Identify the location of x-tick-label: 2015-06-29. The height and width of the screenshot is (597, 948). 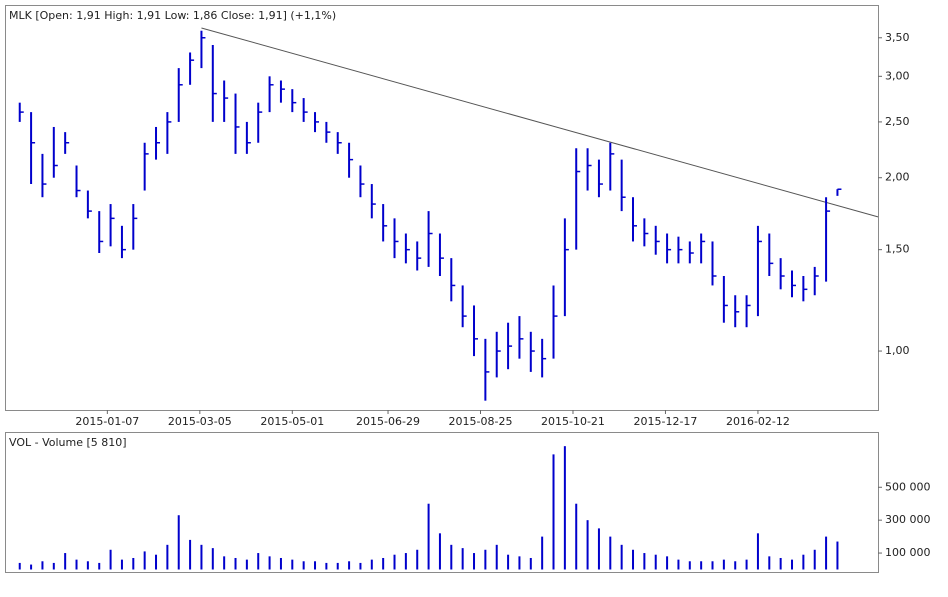
(388, 421).